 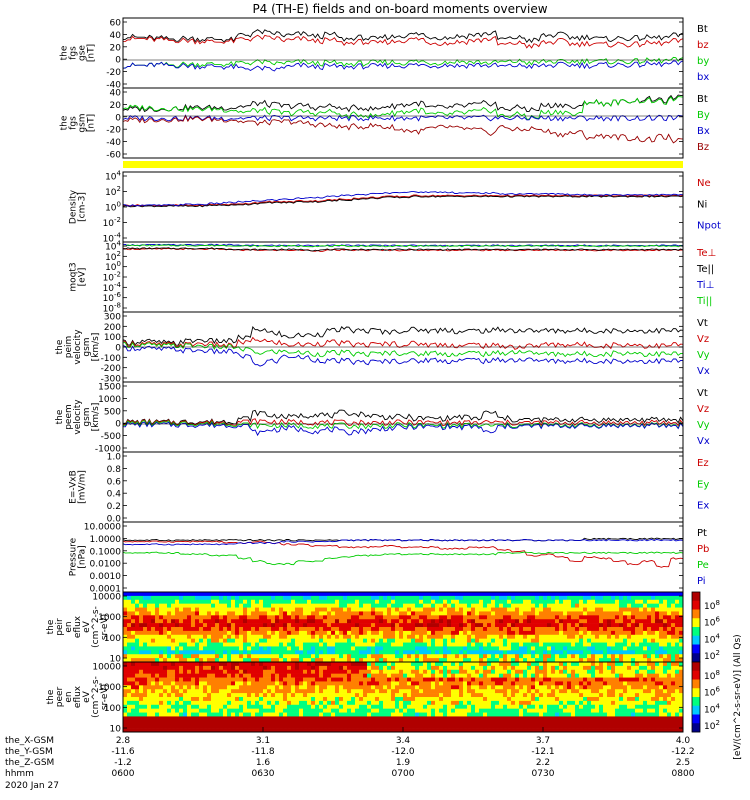 I want to click on y-tick-label: 0.8, so click(x=114, y=470).